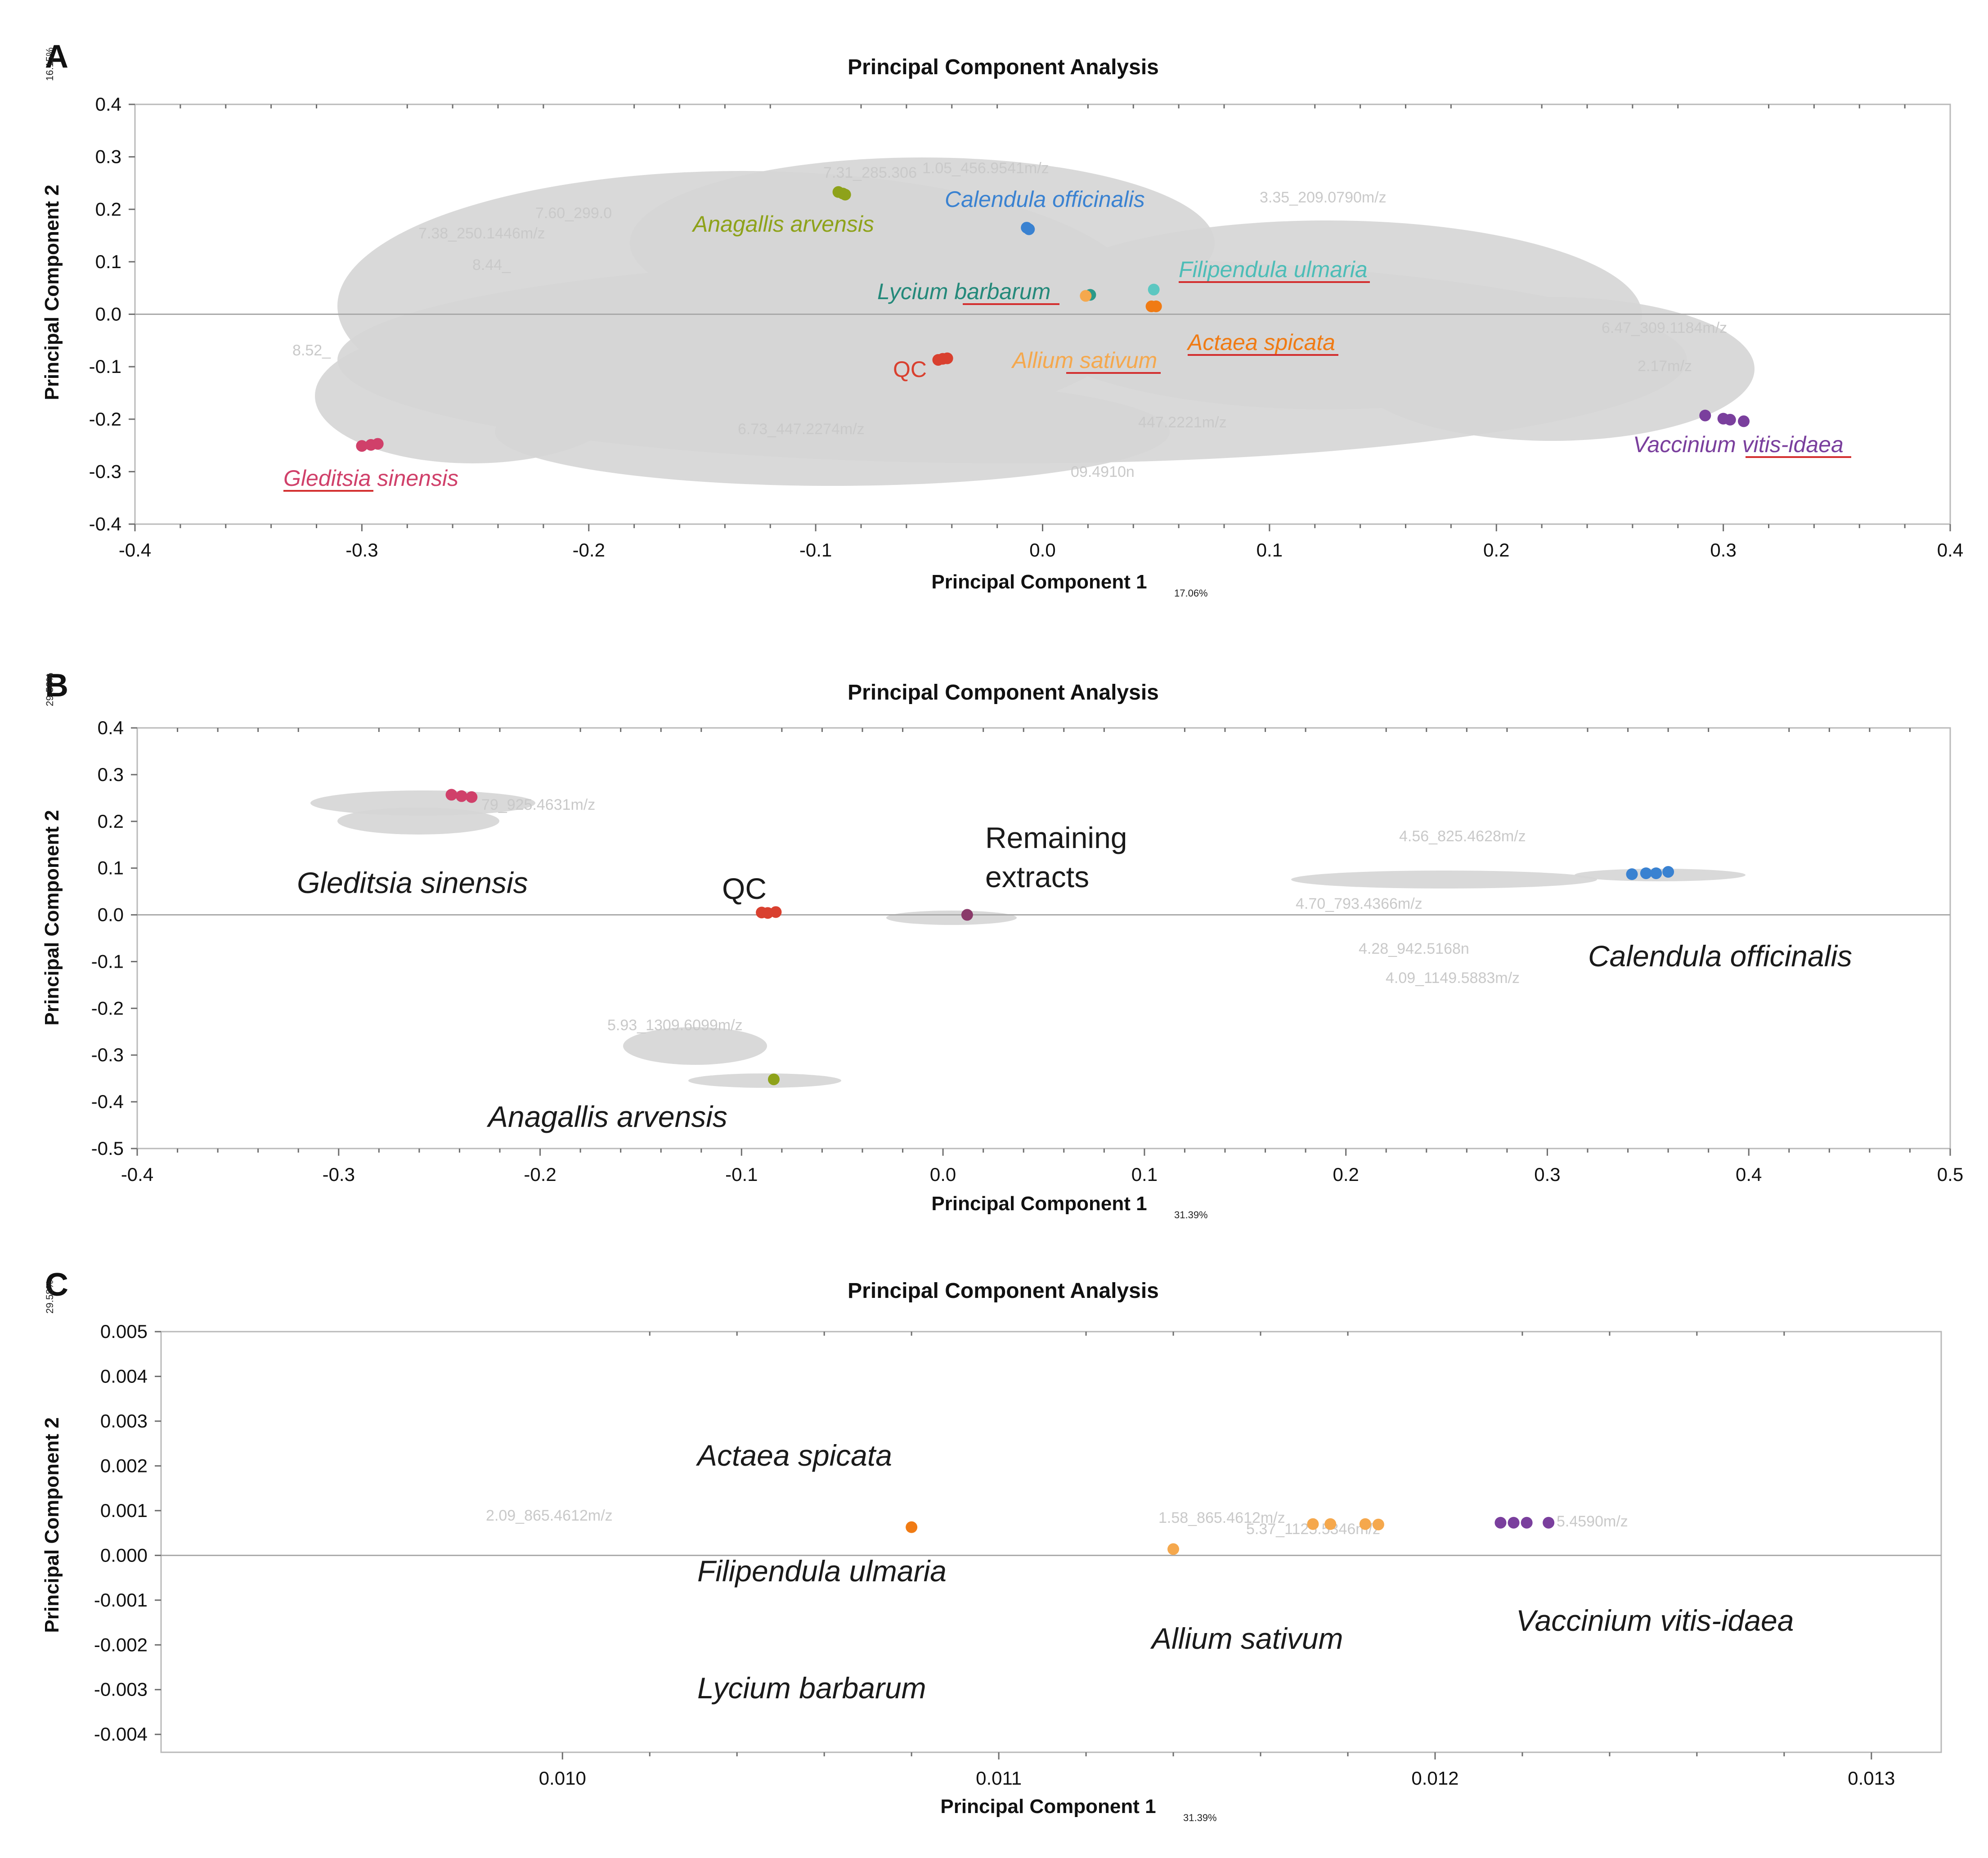 The image size is (1988, 1858). Describe the element at coordinates (107, 1148) in the screenshot. I see `y-tick-label: -0.5` at that location.